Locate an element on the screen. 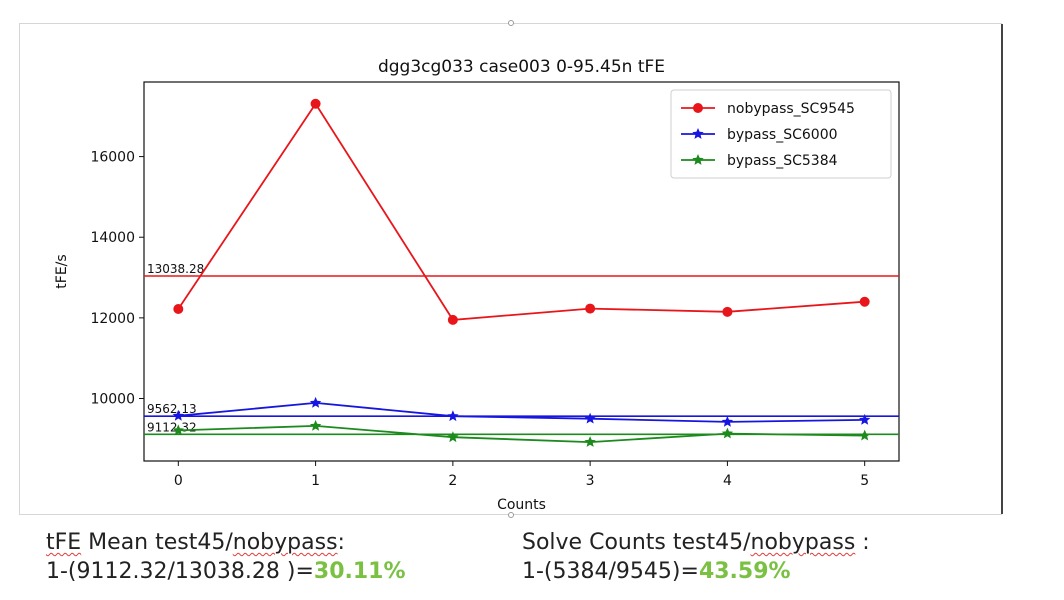  solve-counts-formula-line: 1-(5384/9545)=43.59% is located at coordinates (696, 571).